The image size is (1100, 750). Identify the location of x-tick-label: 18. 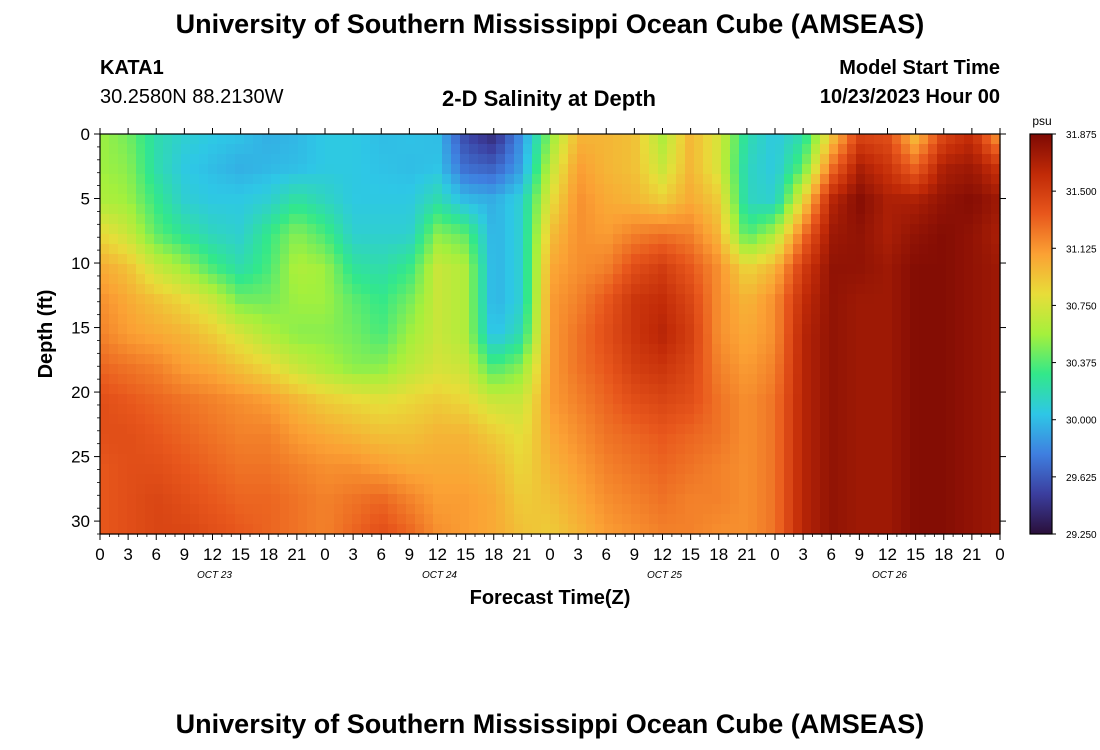
(493, 554).